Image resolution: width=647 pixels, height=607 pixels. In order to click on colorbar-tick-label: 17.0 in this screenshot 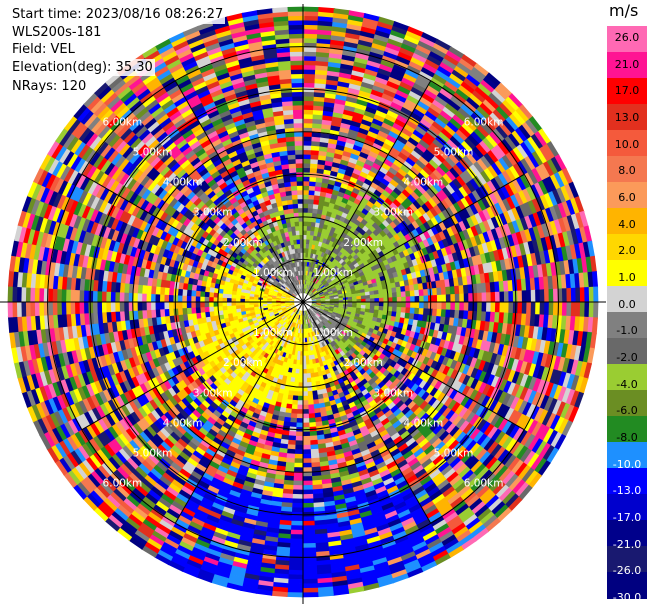, I will do `click(627, 91)`.